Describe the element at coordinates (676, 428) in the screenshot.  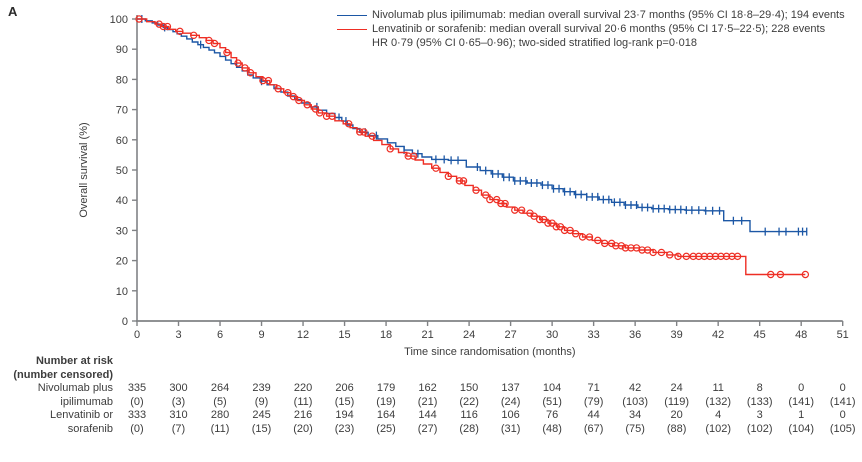
I see `risk-cell: (88)` at that location.